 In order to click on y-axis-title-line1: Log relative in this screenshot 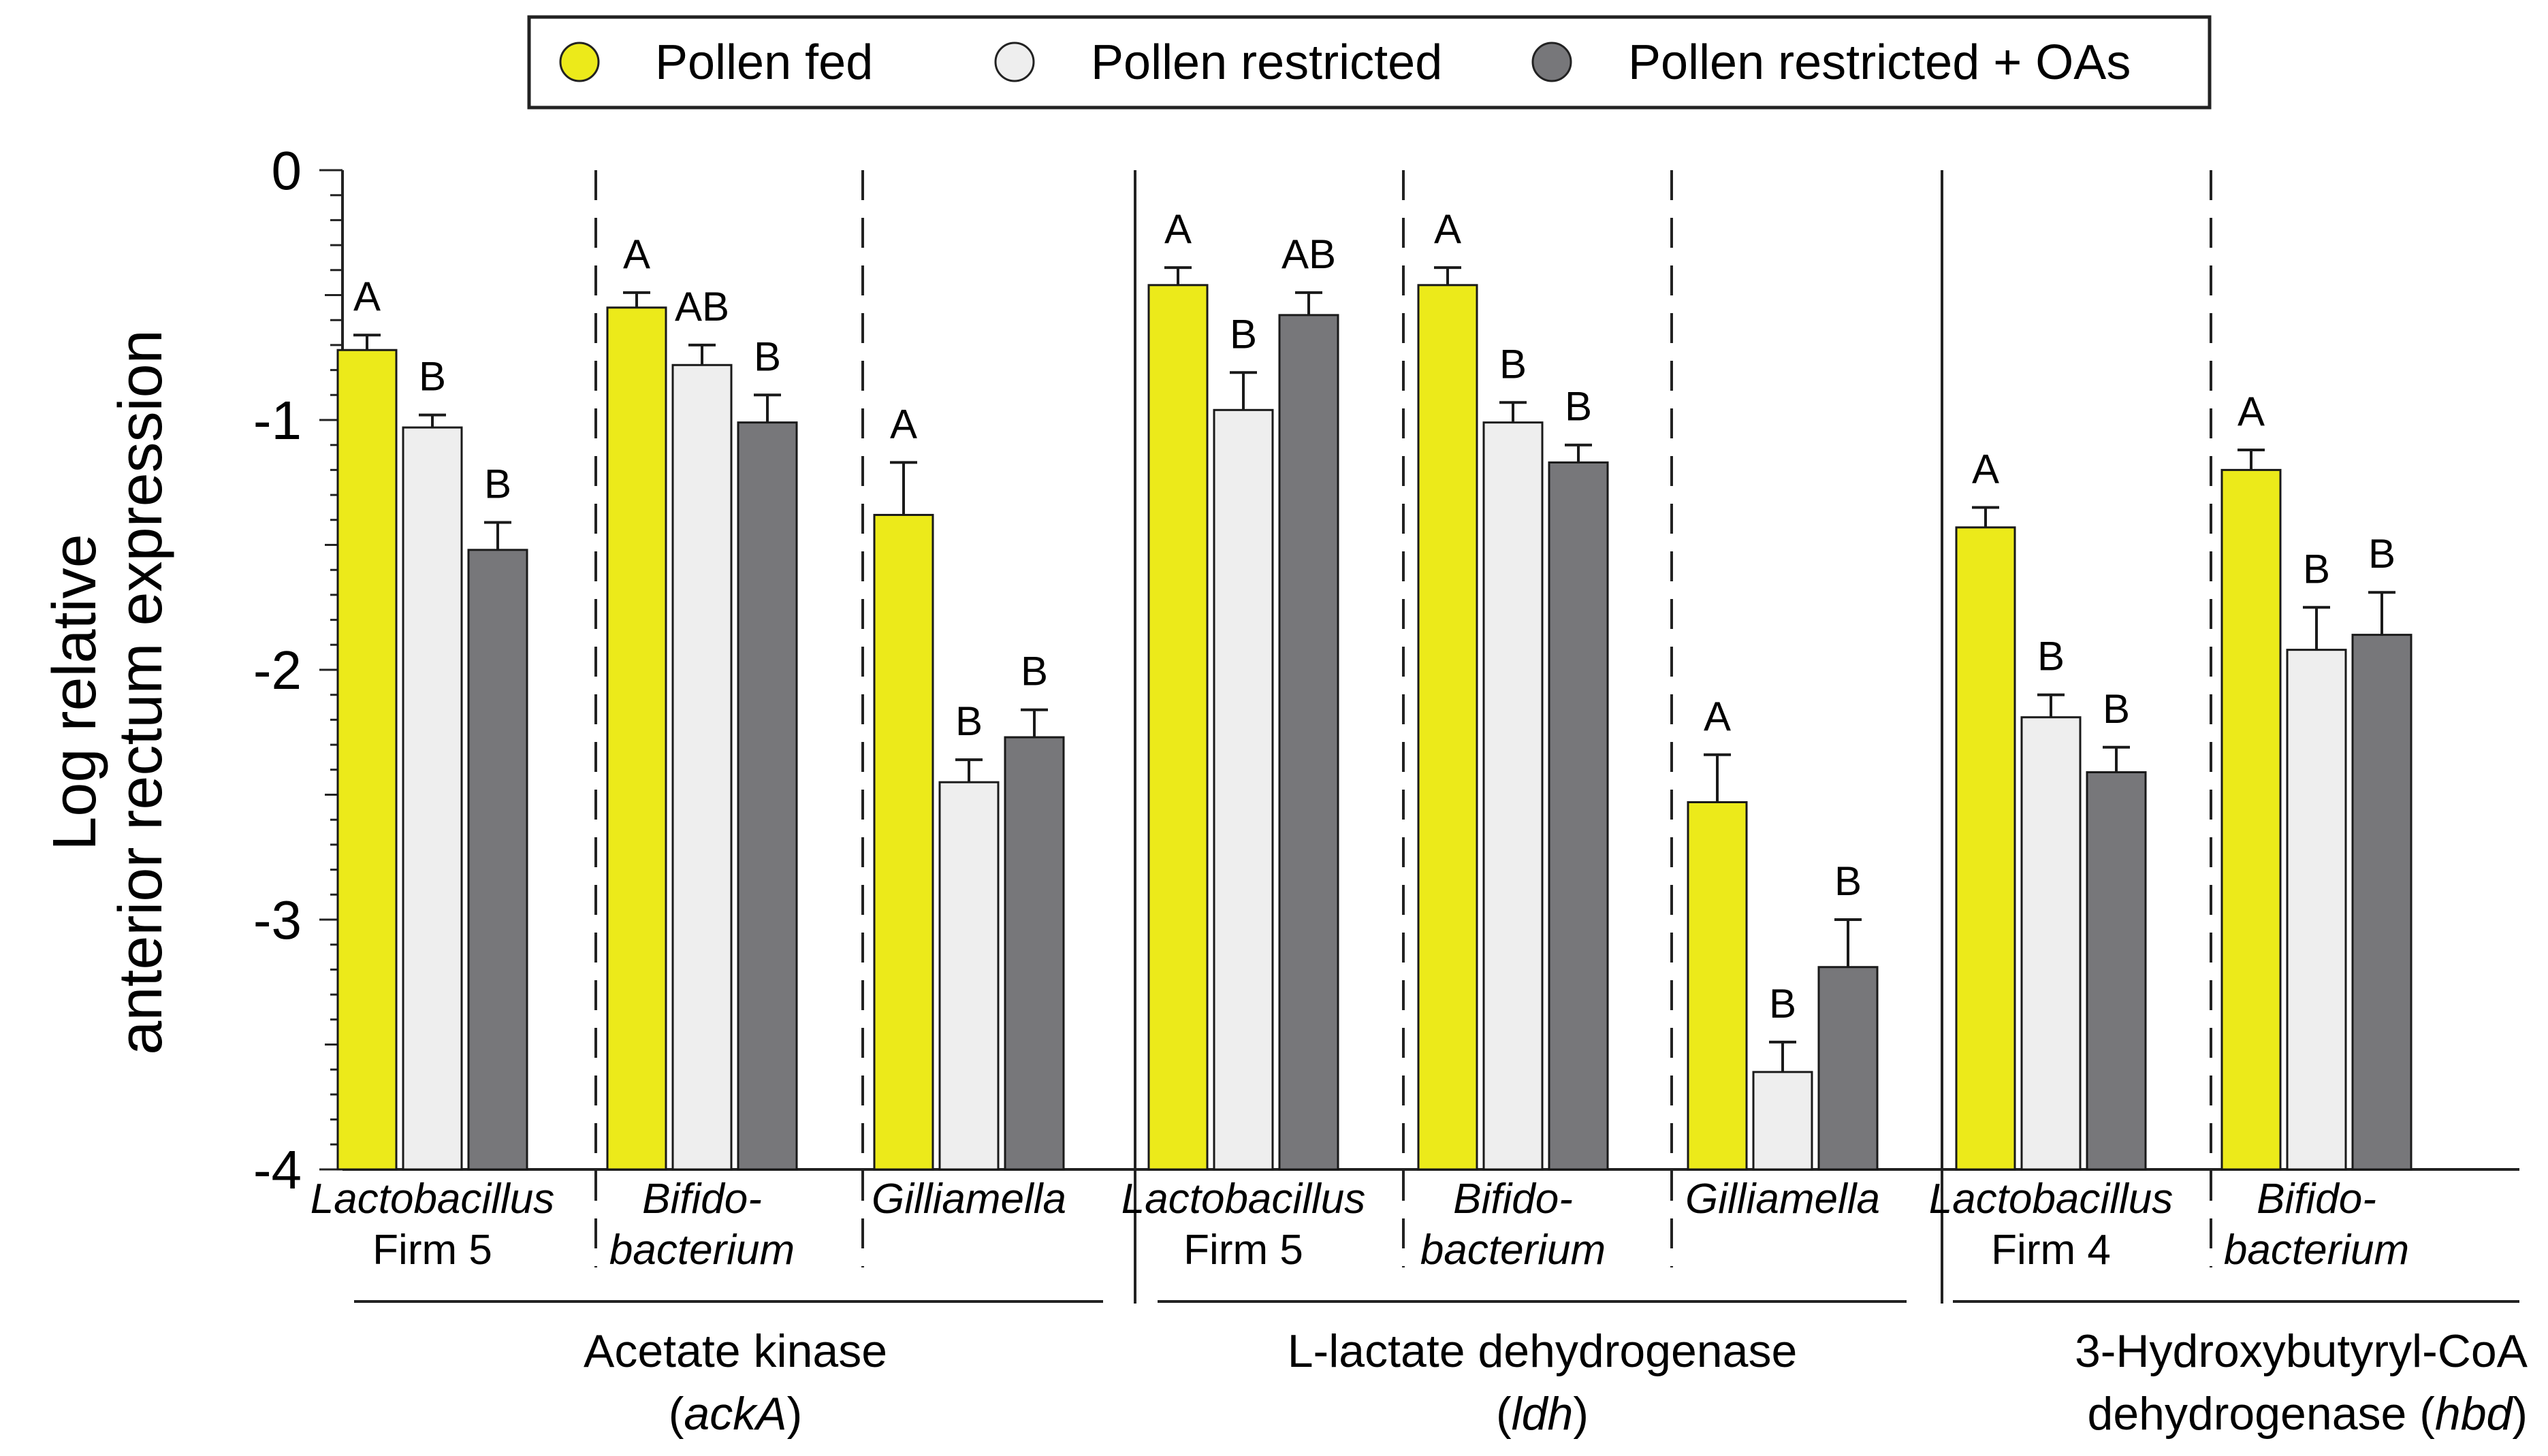, I will do `click(75, 692)`.